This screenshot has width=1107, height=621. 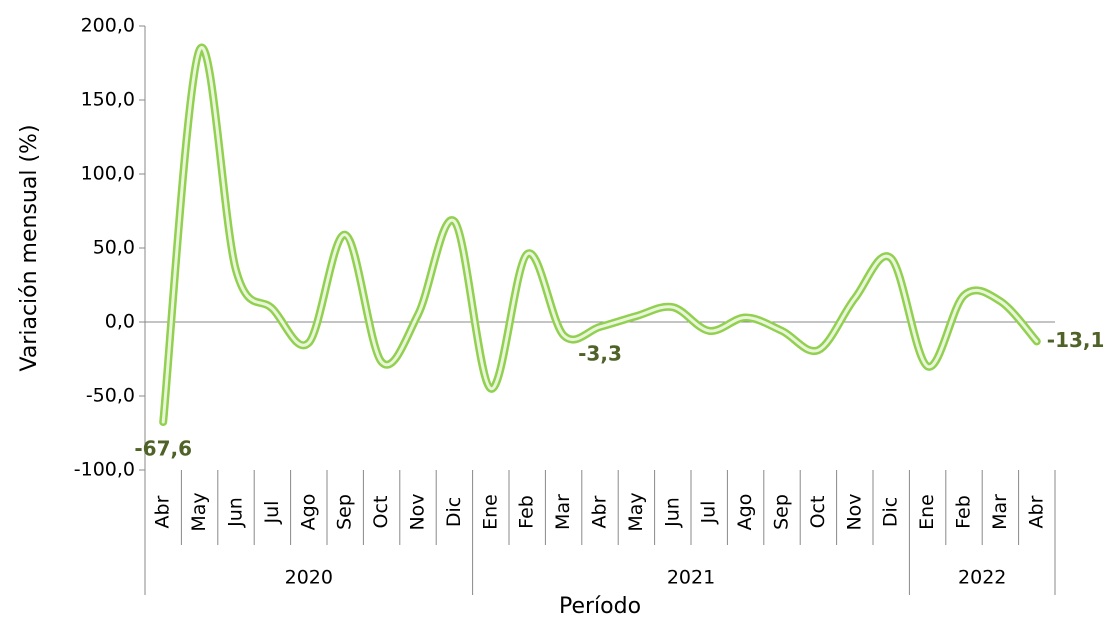 I want to click on group-label: 2021, so click(x=691, y=578).